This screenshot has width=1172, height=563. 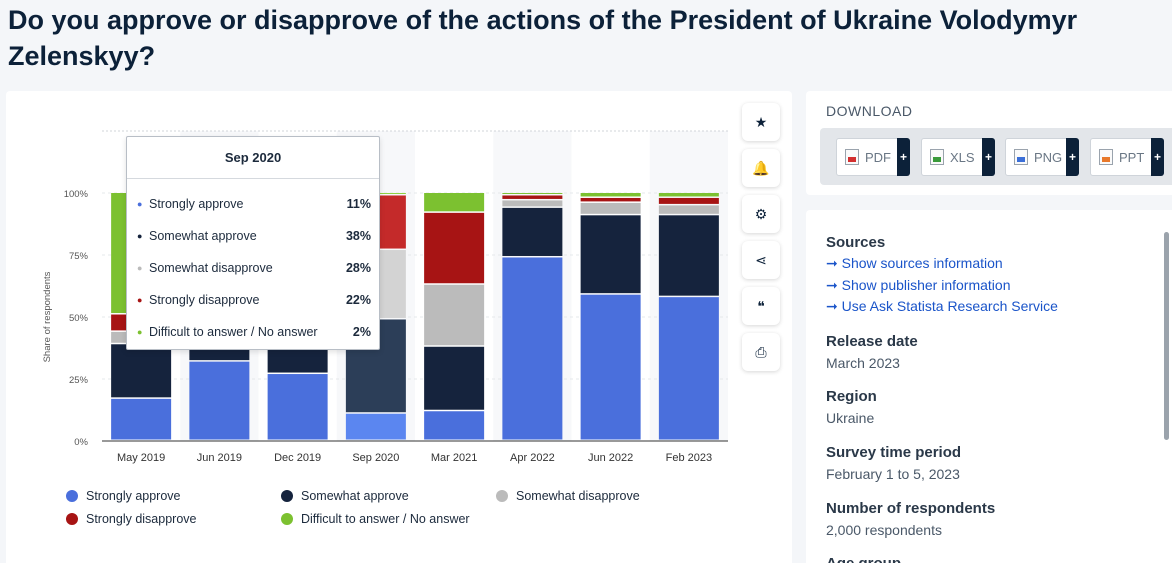 I want to click on tooltip-label: Difficult to answer / No answer, so click(x=233, y=332).